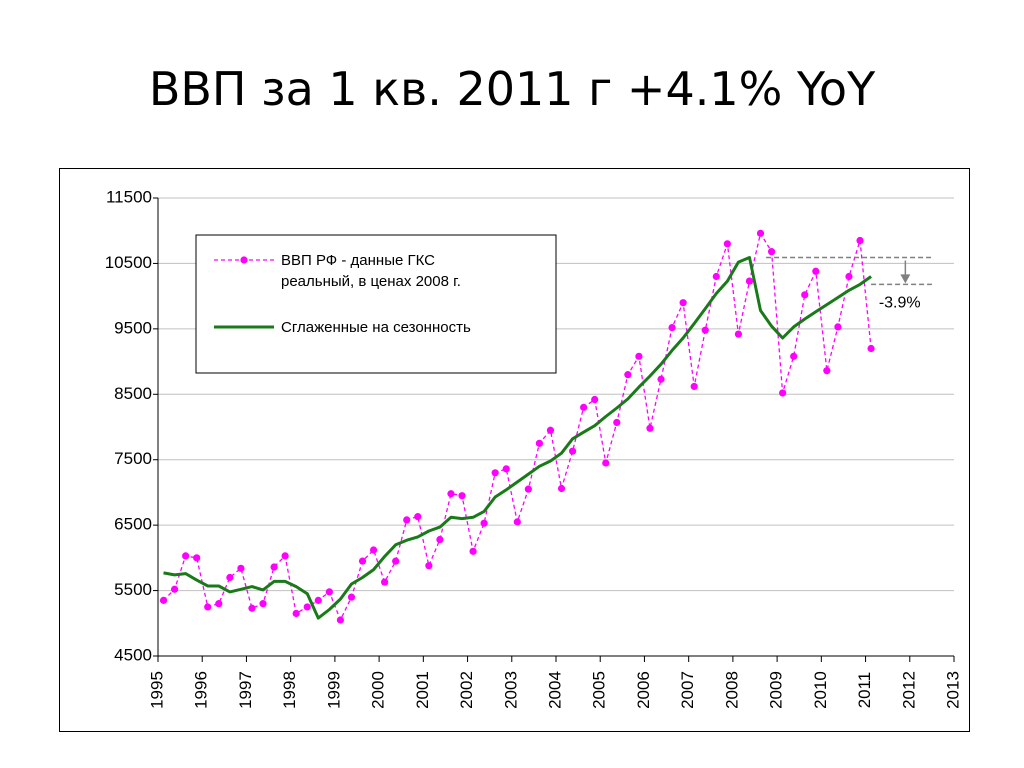 Image resolution: width=1024 pixels, height=768 pixels. Describe the element at coordinates (512, 89) in the screenshot. I see `page-title: ВВП за 1 кв. 2011 г +4.1% YoY` at that location.